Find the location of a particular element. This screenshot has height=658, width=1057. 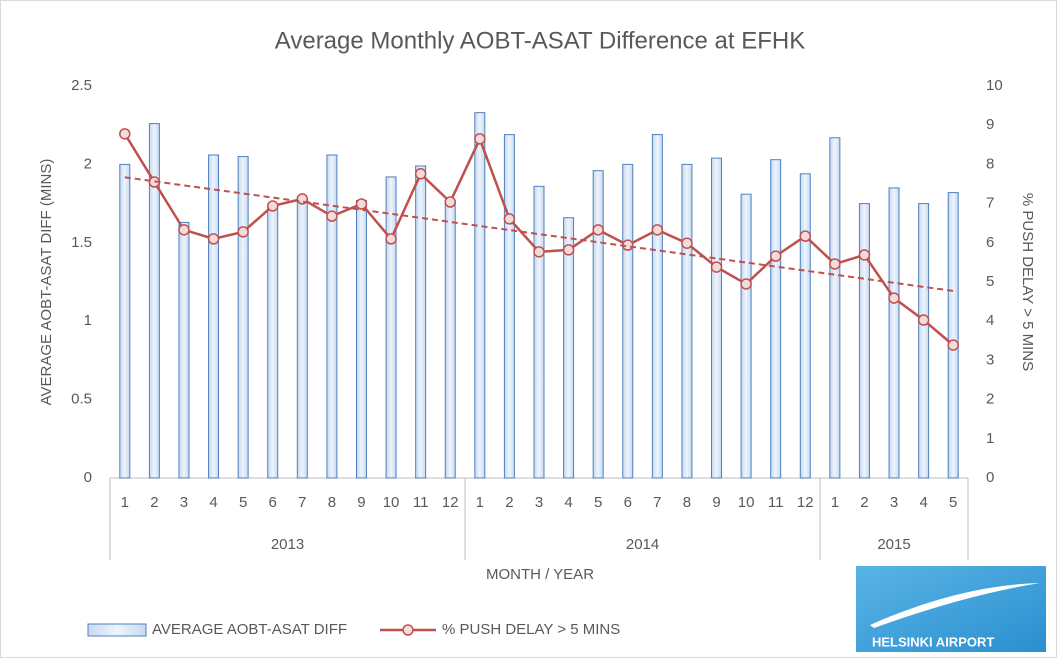

y-tick-label: 2 is located at coordinates (88, 163).